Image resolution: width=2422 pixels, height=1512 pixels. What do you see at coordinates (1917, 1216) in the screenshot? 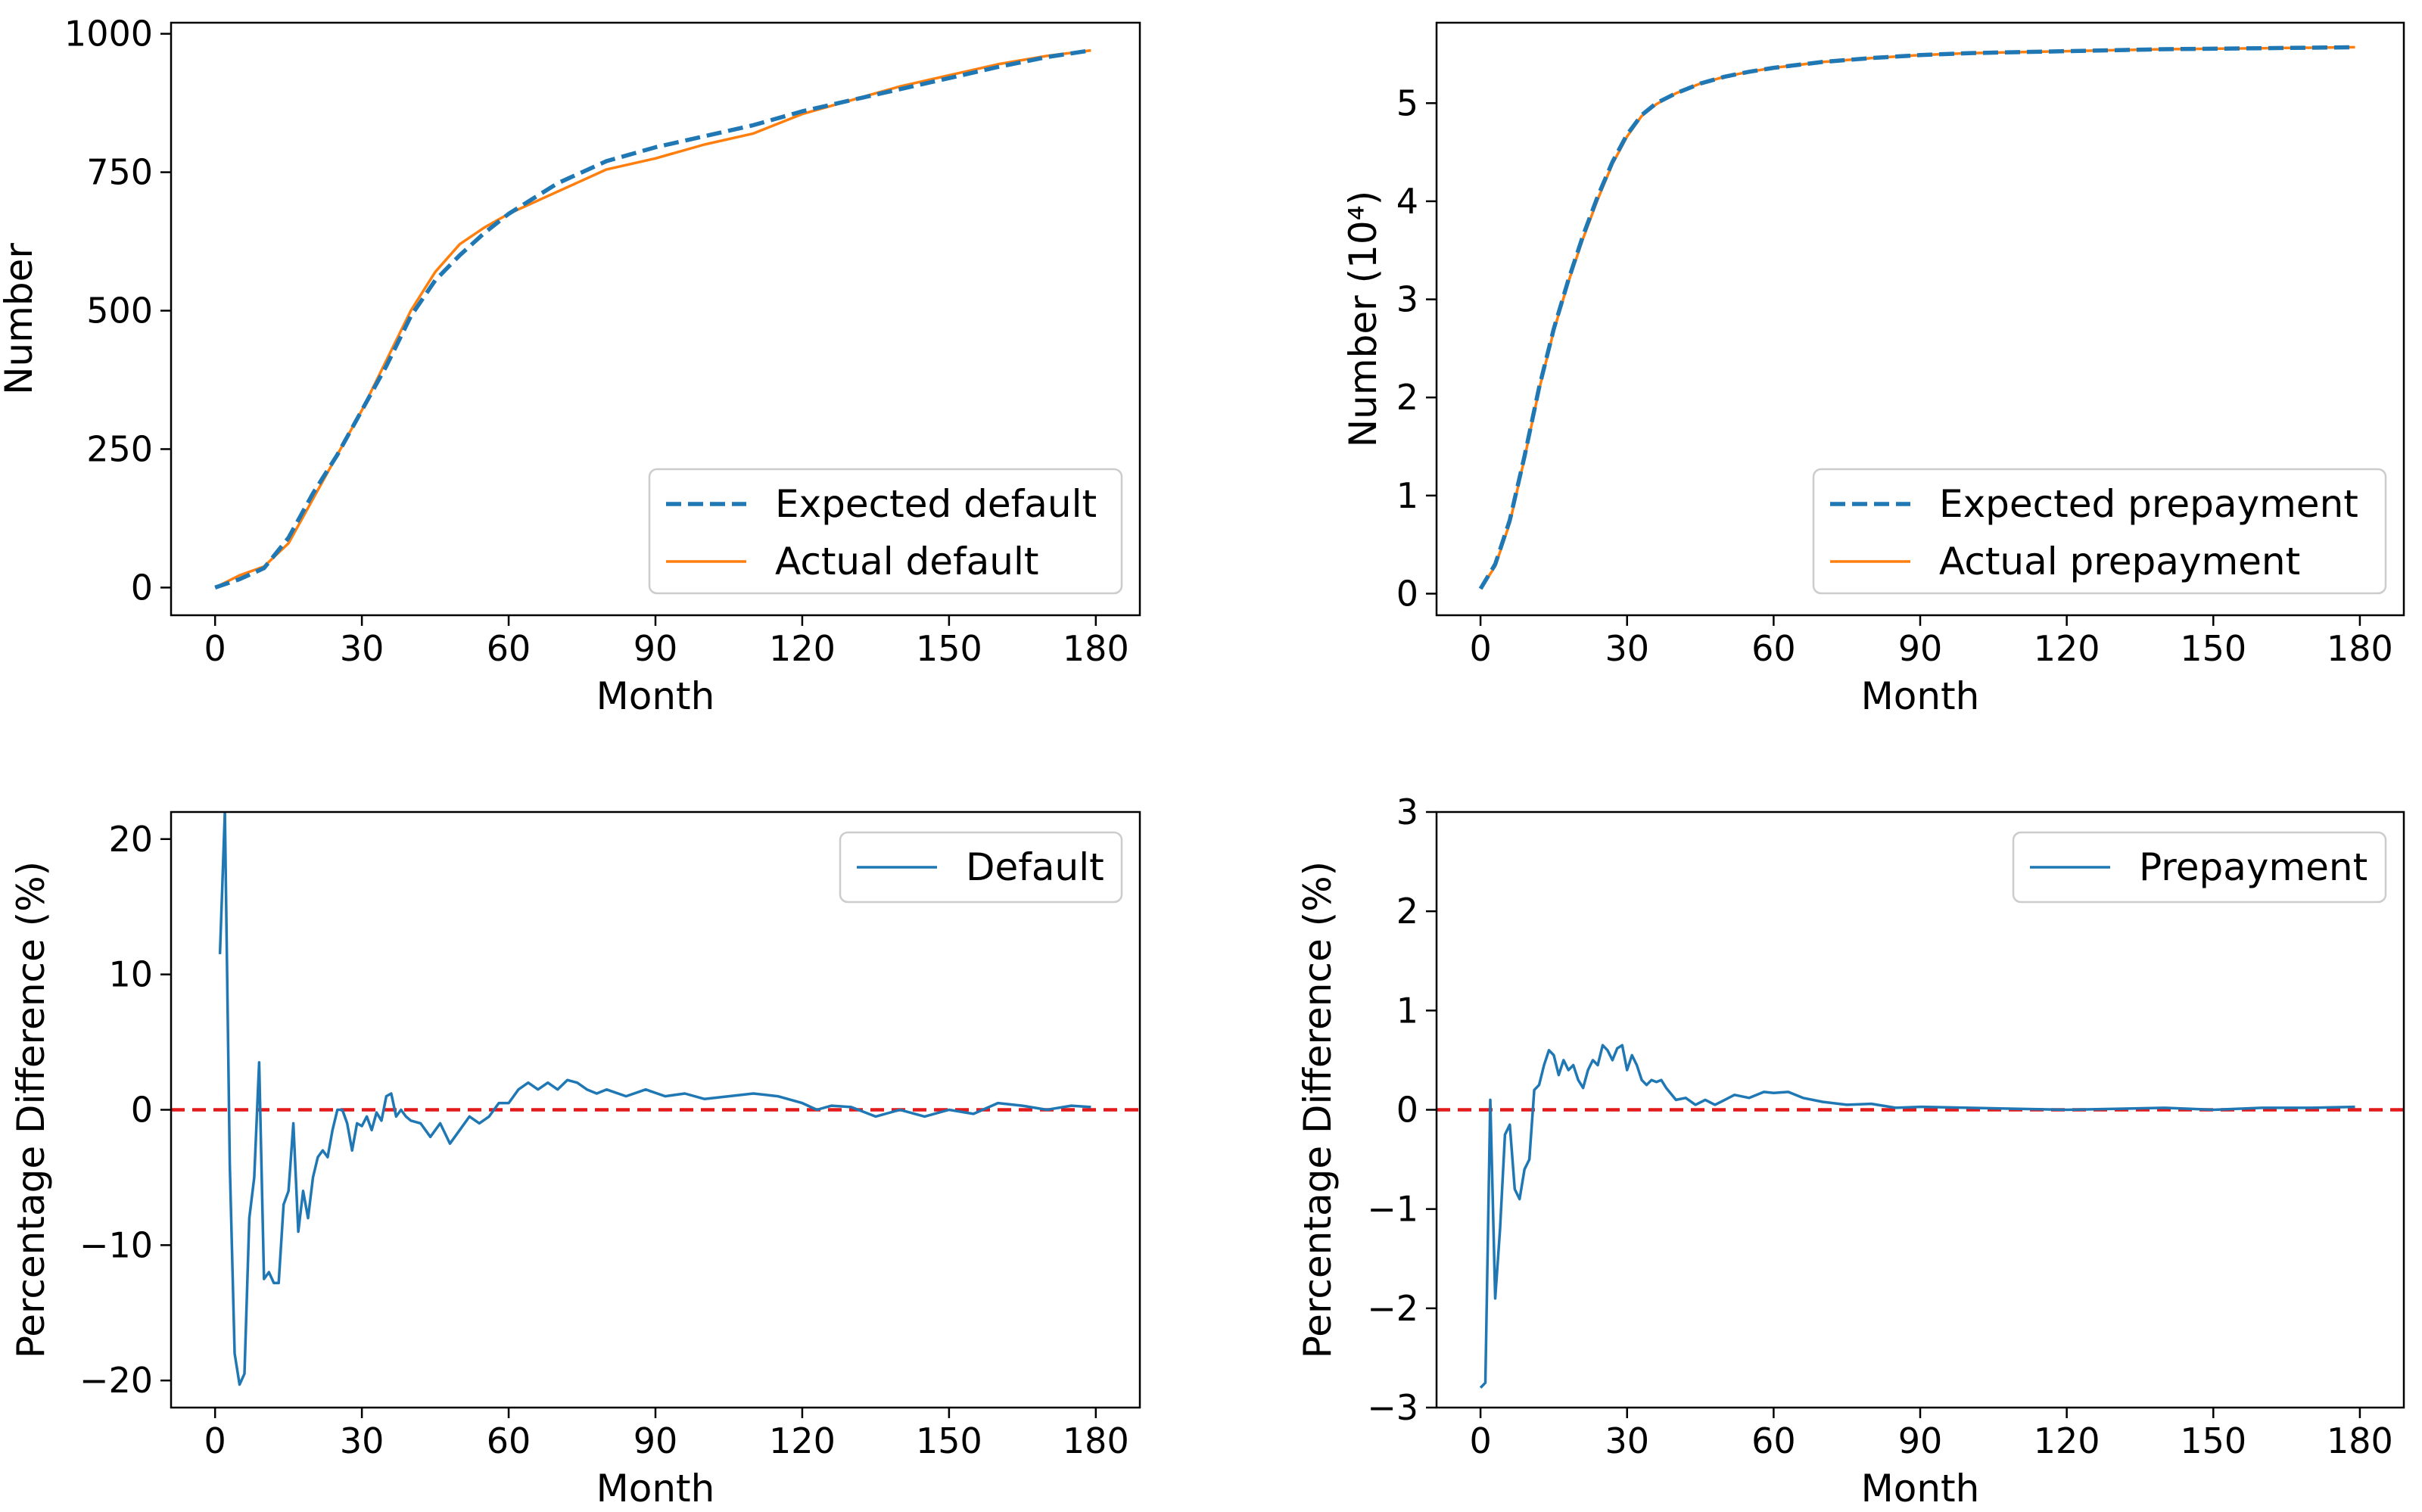
I see `series-line-prepayment` at bounding box center [1917, 1216].